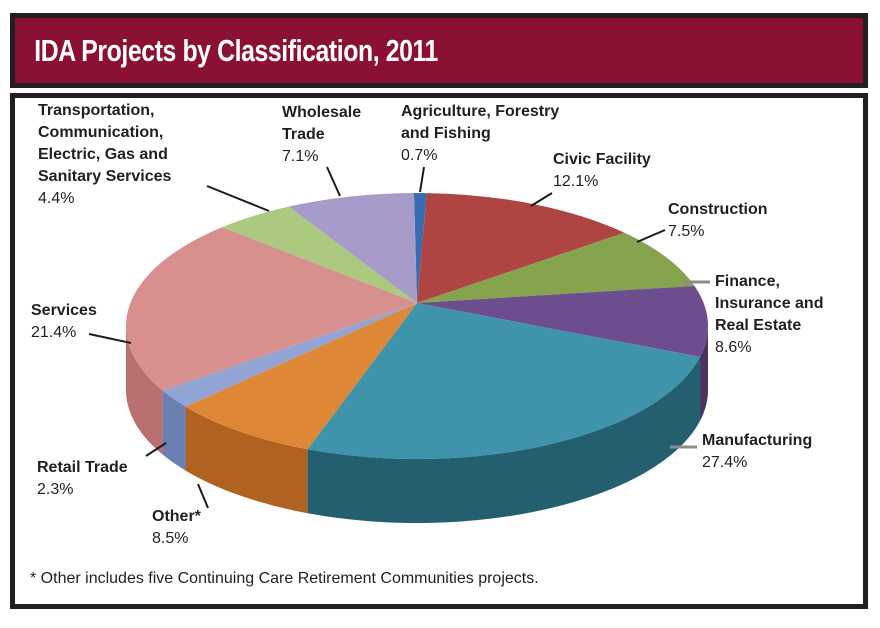 This screenshot has width=880, height=628. Describe the element at coordinates (576, 181) in the screenshot. I see `callout-percent: 12.1%` at that location.